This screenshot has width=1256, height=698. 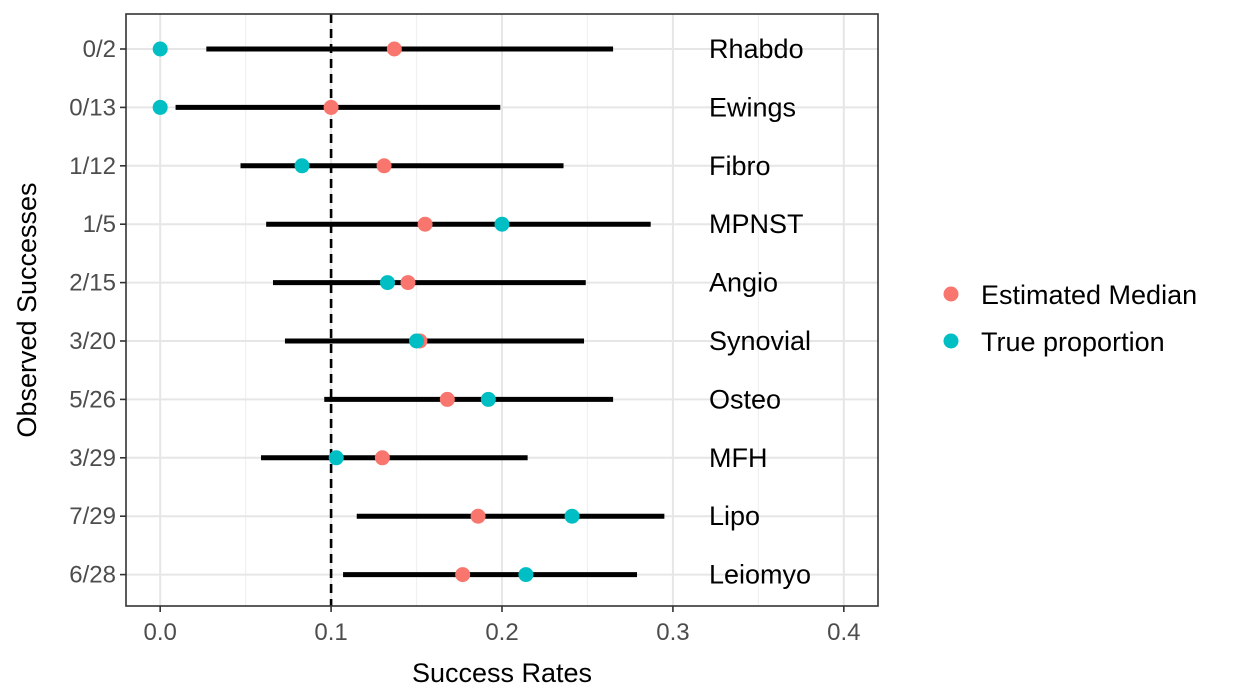 I want to click on y-tick-label: 7/29, so click(x=92, y=516).